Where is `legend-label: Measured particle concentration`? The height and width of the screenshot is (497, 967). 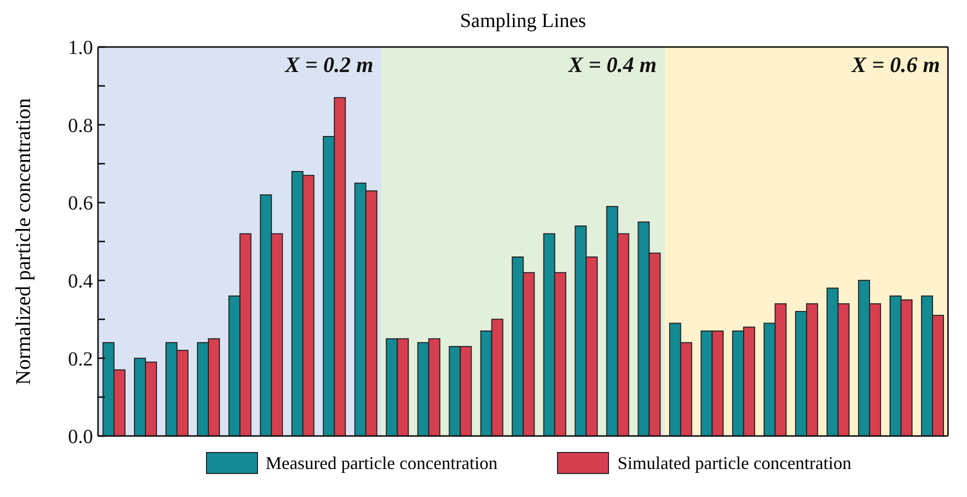
legend-label: Measured particle concentration is located at coordinates (382, 463).